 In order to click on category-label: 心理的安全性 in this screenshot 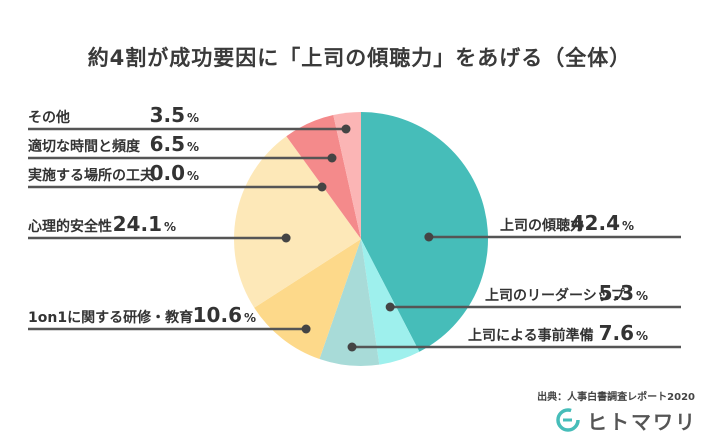, I will do `click(70, 226)`.